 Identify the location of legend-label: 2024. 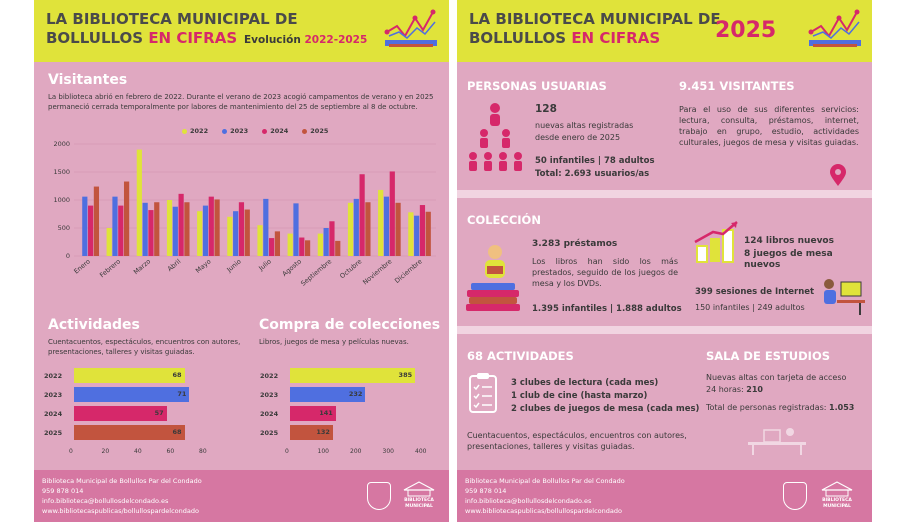
(279, 131).